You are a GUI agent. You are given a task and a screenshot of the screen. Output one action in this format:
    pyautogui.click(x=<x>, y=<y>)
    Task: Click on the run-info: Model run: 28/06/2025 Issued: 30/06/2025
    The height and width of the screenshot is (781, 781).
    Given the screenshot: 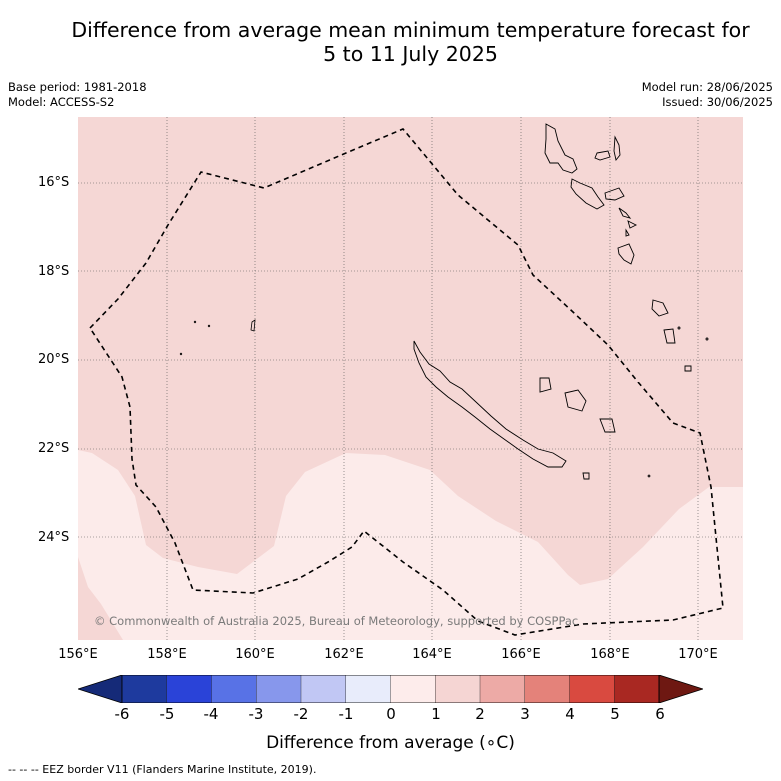 What is the action you would take?
    pyautogui.click(x=707, y=95)
    